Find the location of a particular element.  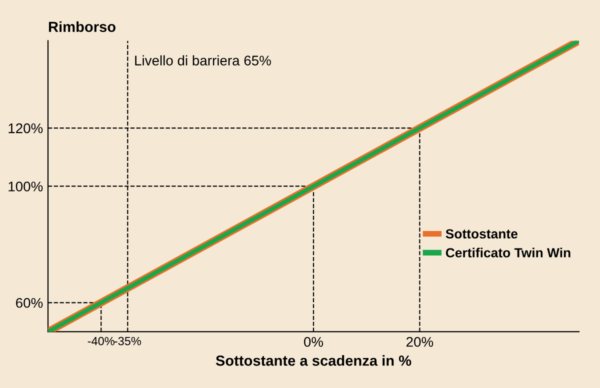

x-axis-title: Sottostante a scadenza in % is located at coordinates (314, 360).